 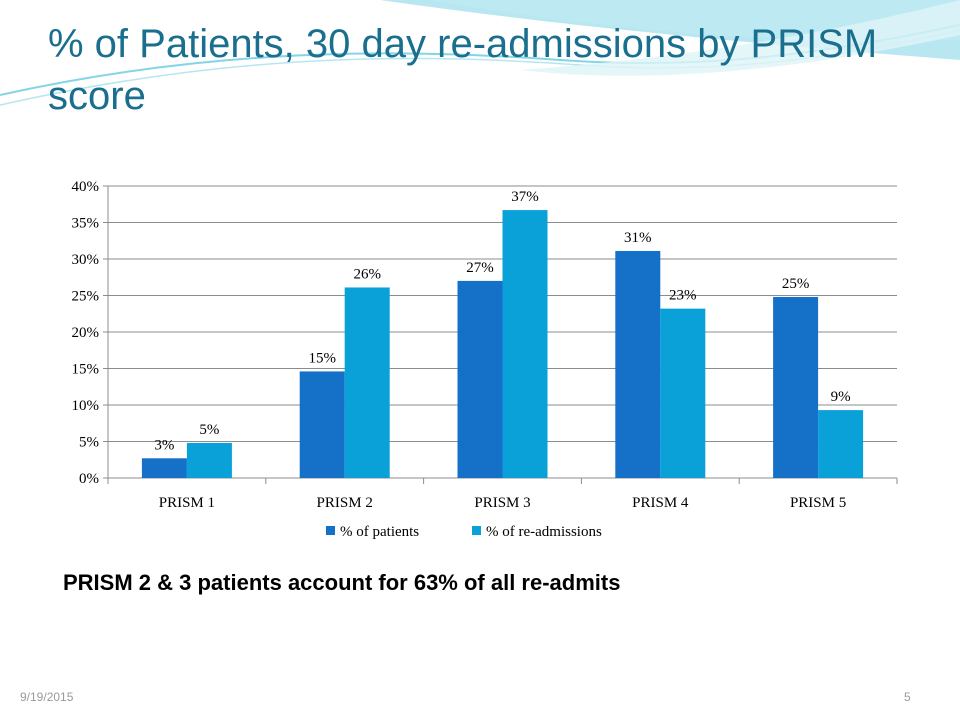 What do you see at coordinates (86, 370) in the screenshot?
I see `y-tick-label: 15%` at bounding box center [86, 370].